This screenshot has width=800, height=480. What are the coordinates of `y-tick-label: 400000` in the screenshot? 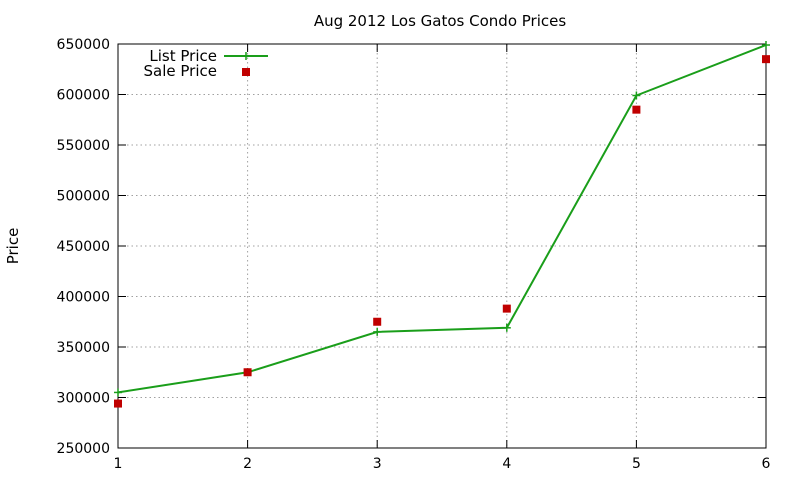 It's located at (83, 298).